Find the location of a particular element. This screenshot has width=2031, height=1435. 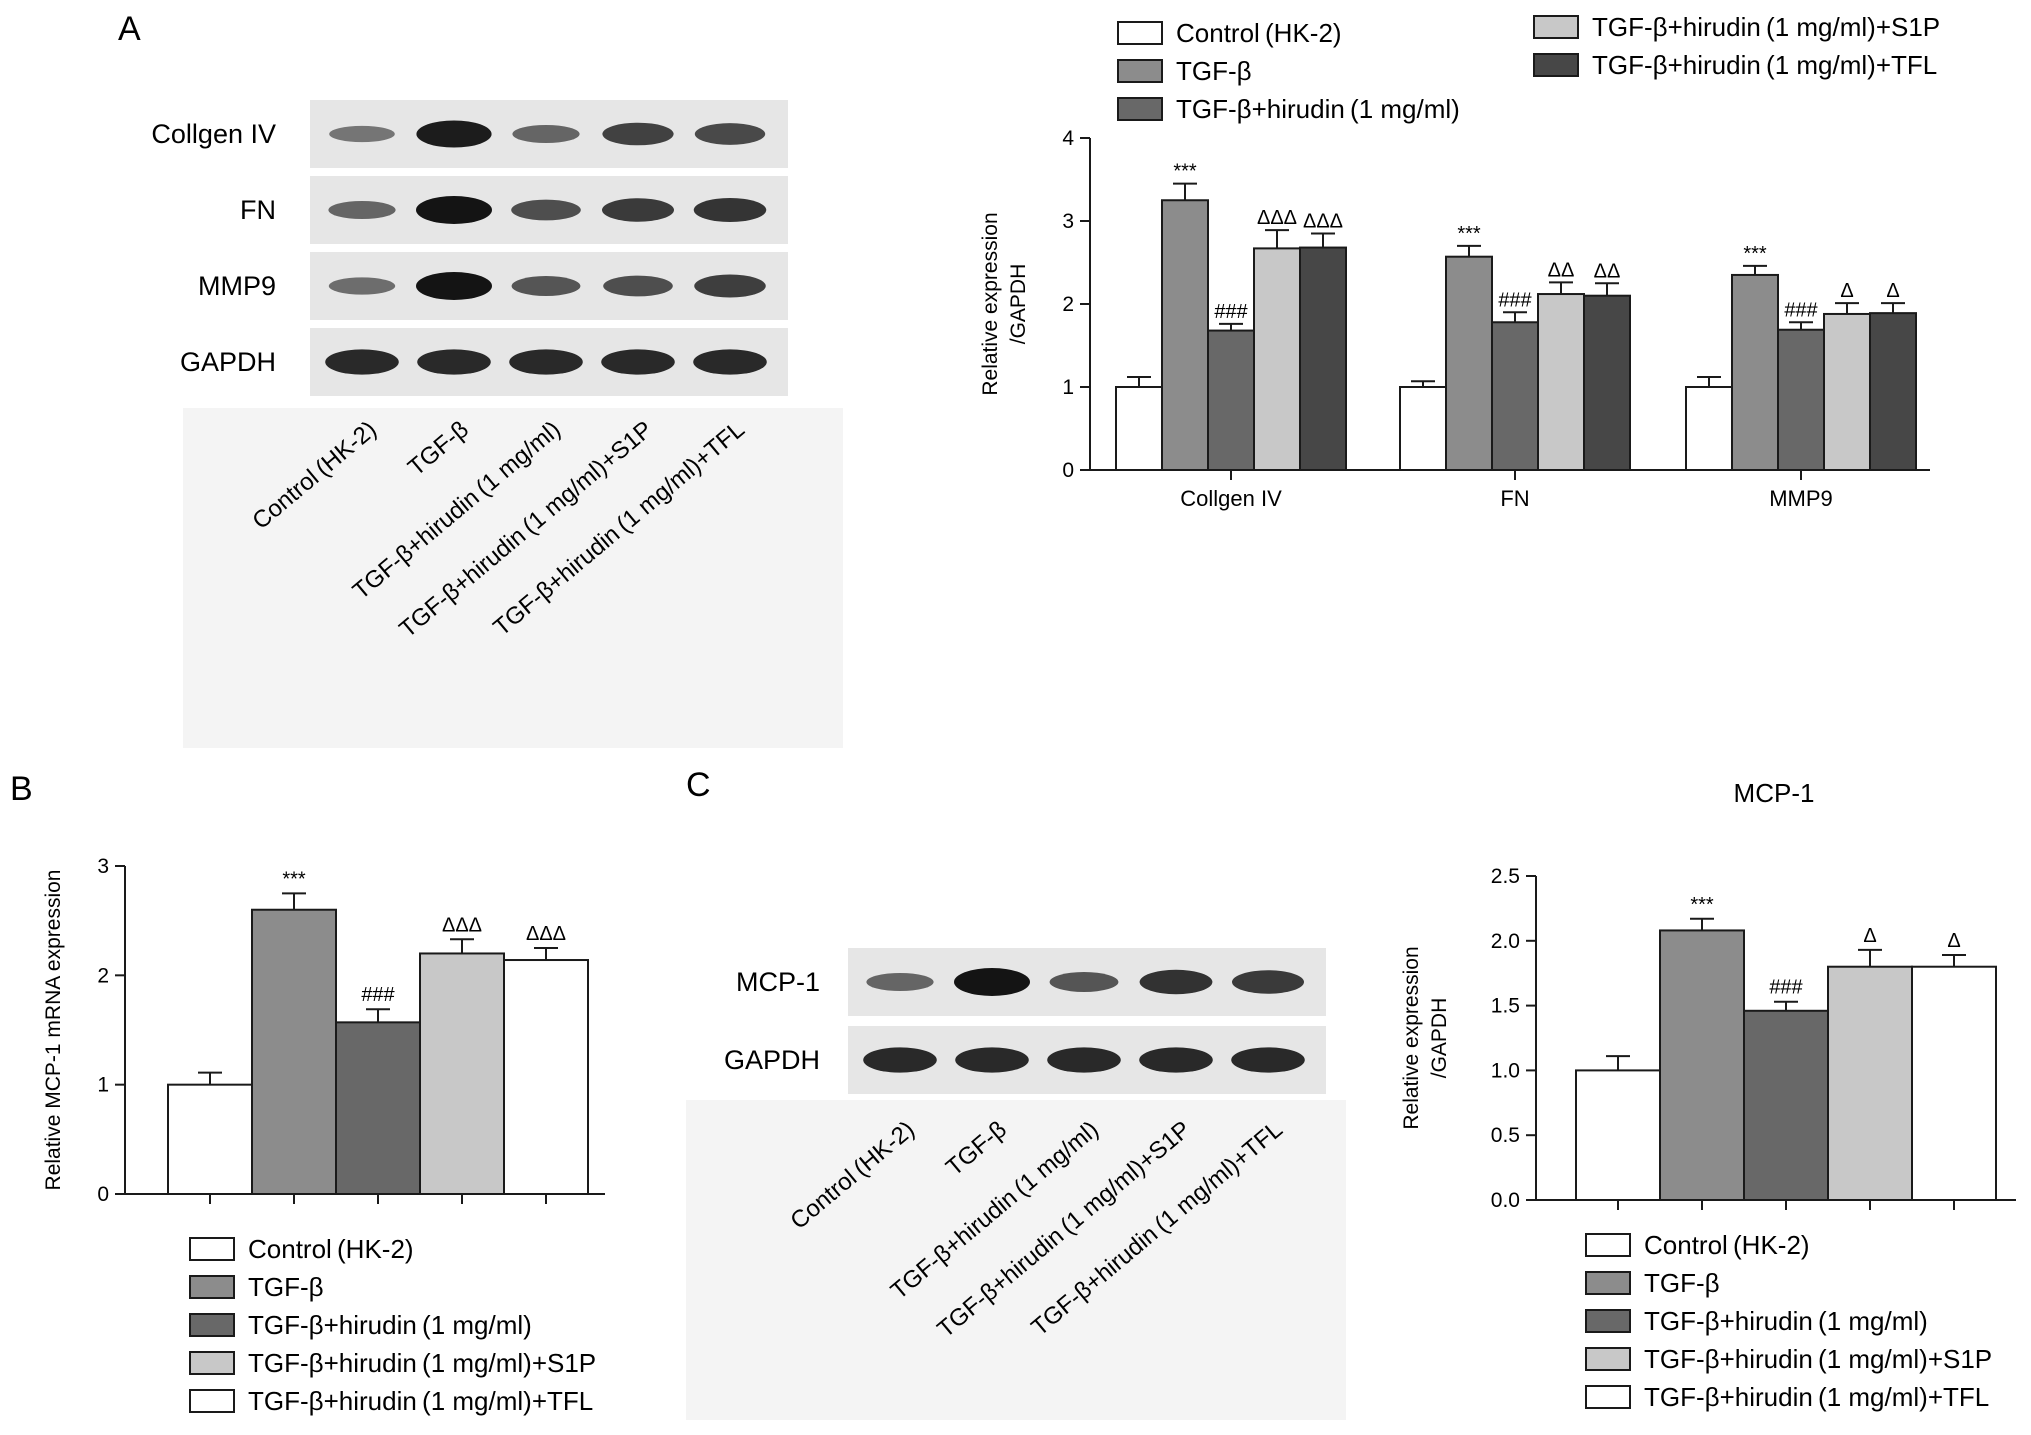

y-tick-label: 4 is located at coordinates (1068, 138).